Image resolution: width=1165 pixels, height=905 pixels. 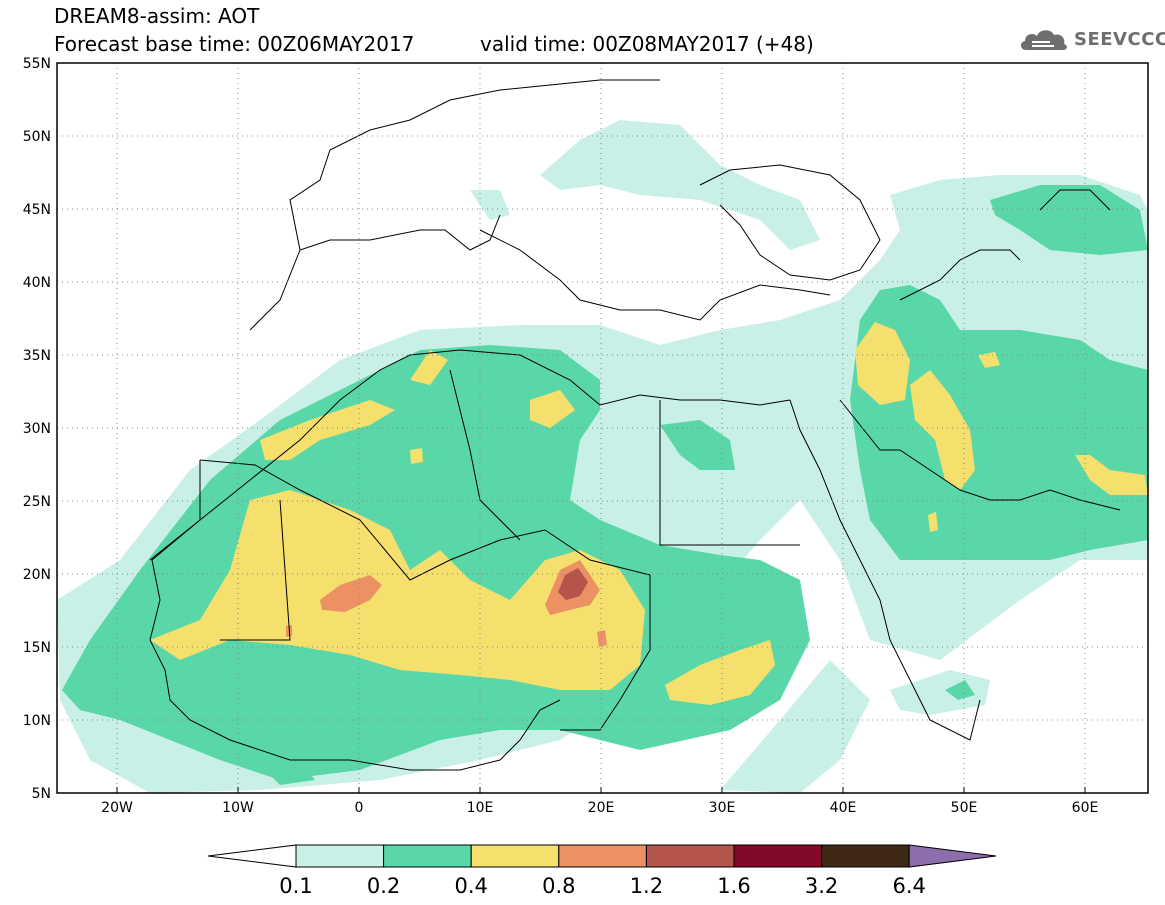 I want to click on lat-label: 15N, so click(x=37, y=648).